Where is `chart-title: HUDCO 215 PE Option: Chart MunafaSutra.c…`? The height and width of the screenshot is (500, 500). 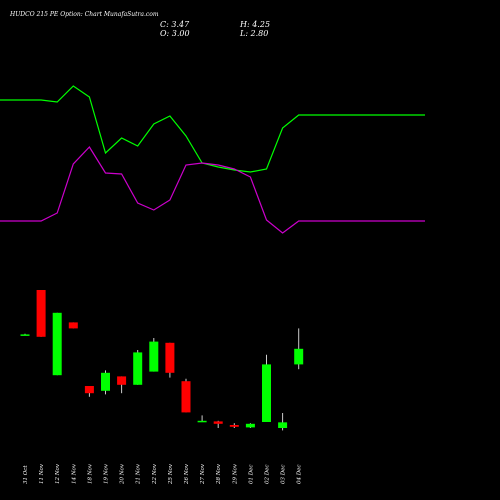 chart-title: HUDCO 215 PE Option: Chart MunafaSutra.c… is located at coordinates (84, 14).